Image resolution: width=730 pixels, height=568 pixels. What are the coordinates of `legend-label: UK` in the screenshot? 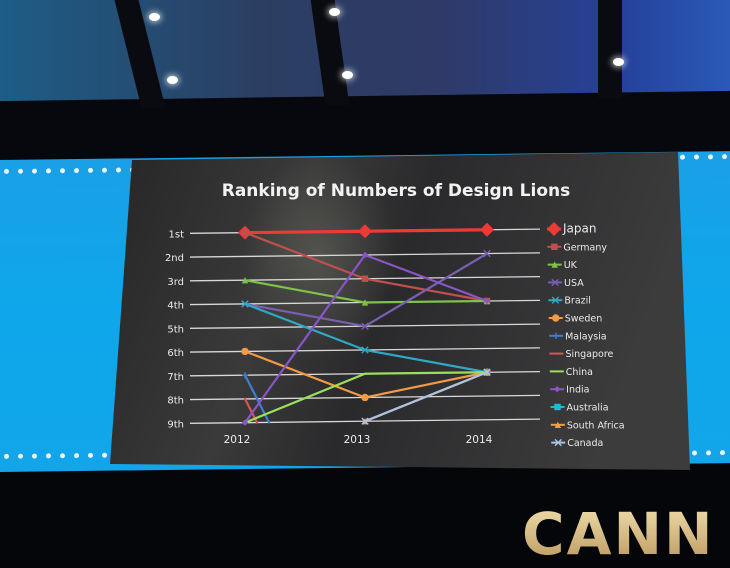 It's located at (571, 265).